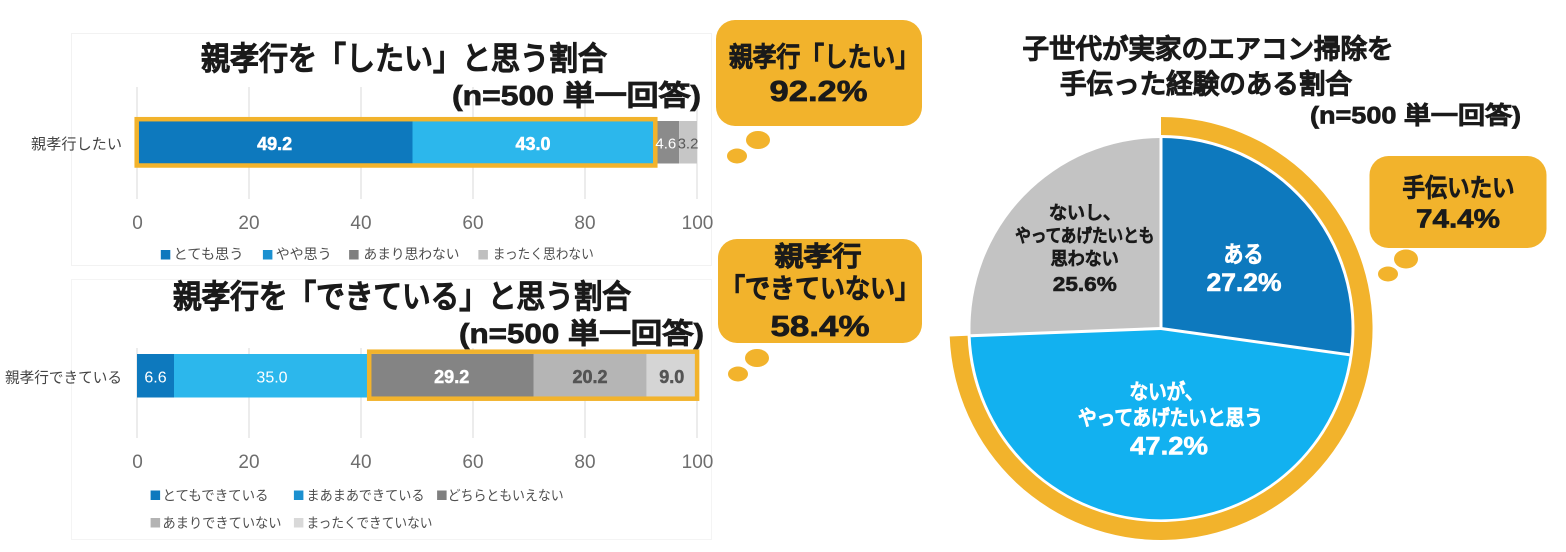  What do you see at coordinates (1085, 259) in the screenshot?
I see `svg-text: 思わない` at bounding box center [1085, 259].